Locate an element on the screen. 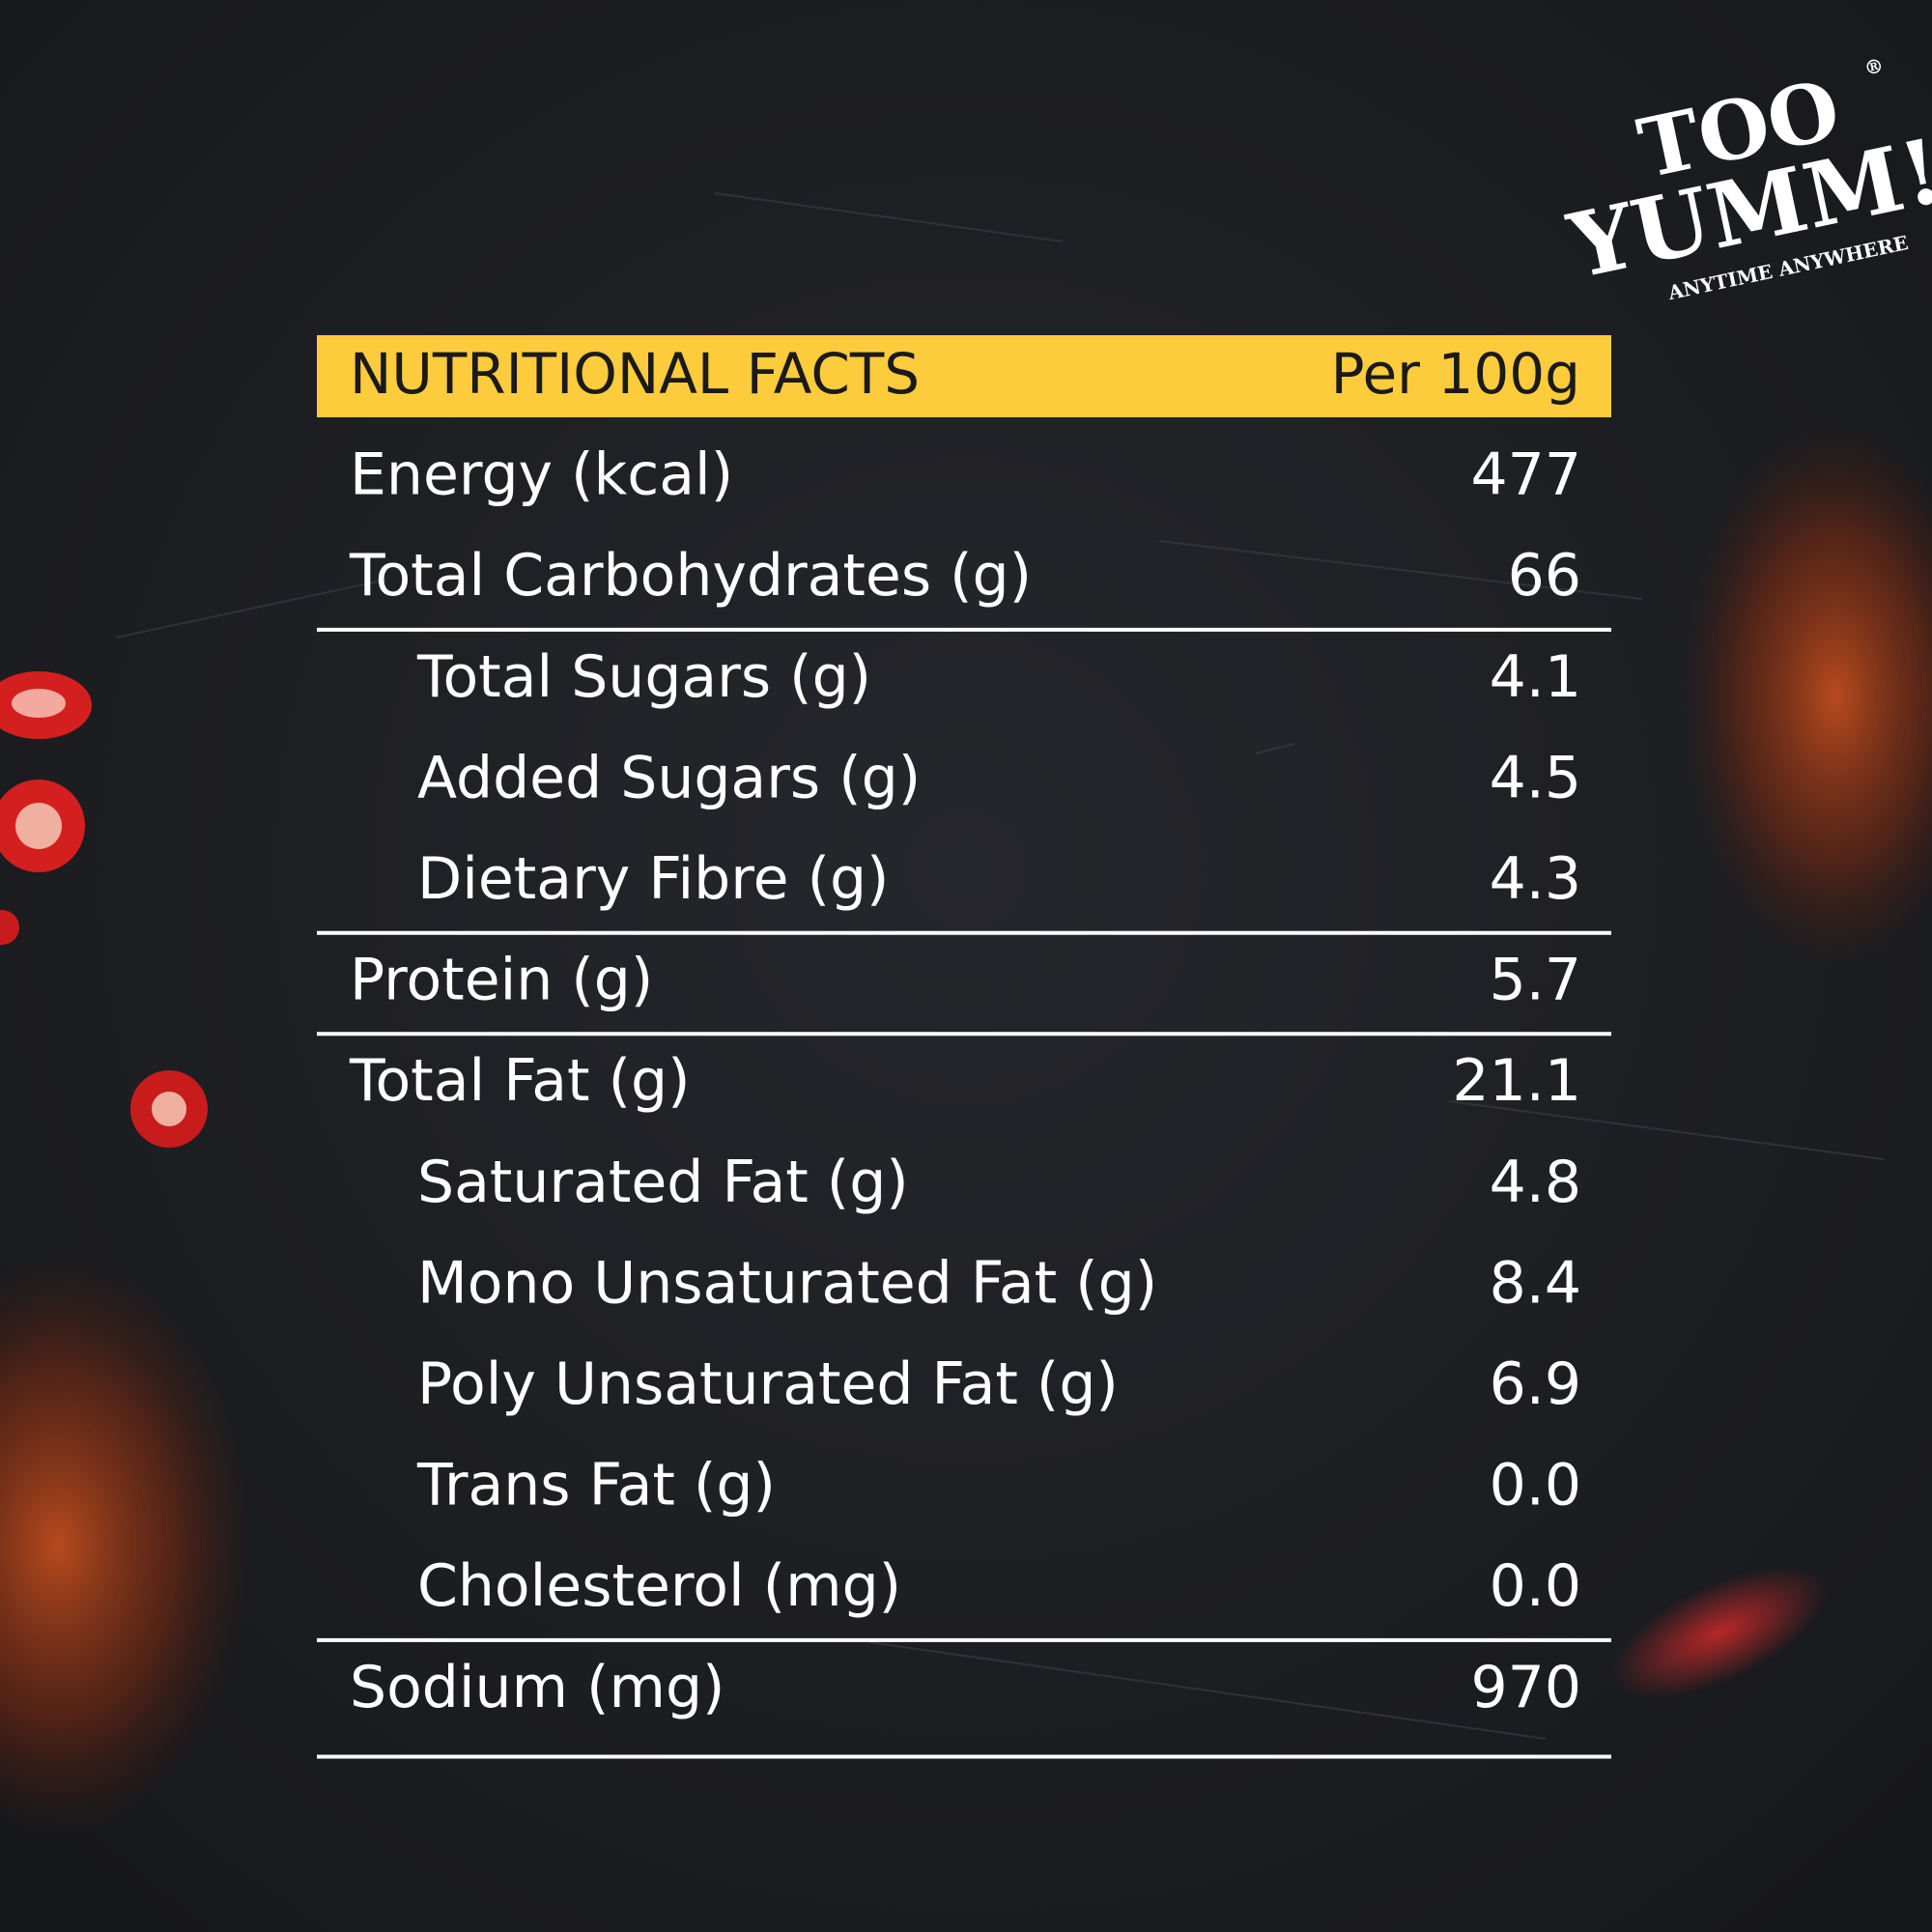 The image size is (1932, 1932). row-value: 66 is located at coordinates (1544, 576).